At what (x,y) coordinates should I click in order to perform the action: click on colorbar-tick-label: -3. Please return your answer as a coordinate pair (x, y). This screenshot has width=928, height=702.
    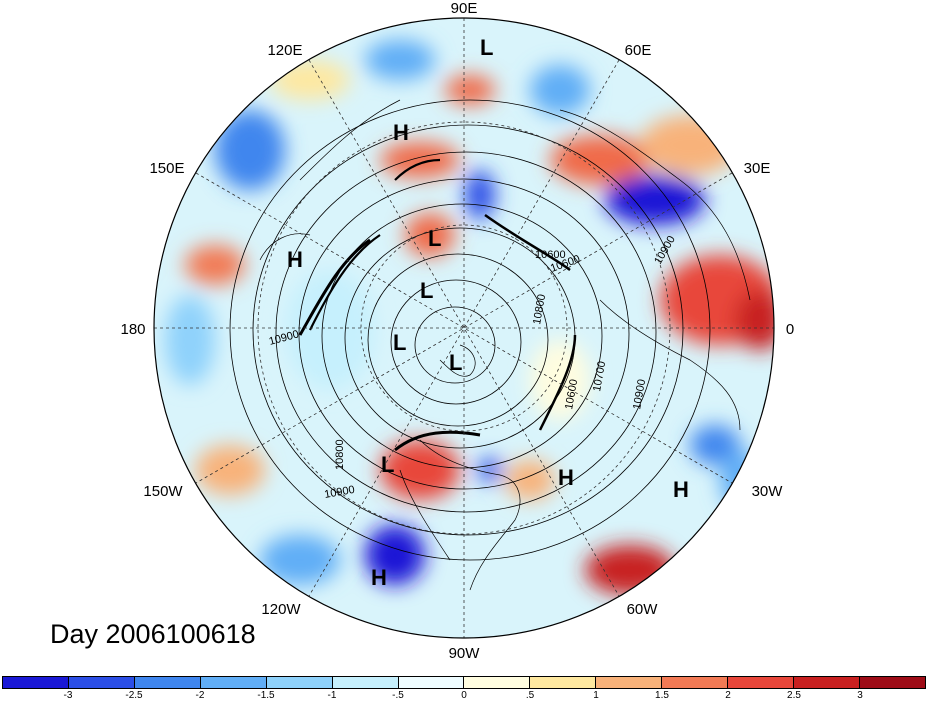
    Looking at the image, I should click on (68, 695).